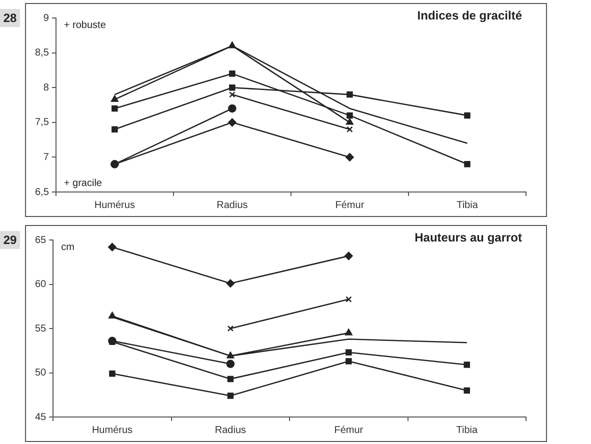 Image resolution: width=591 pixels, height=444 pixels. What do you see at coordinates (468, 237) in the screenshot?
I see `chart-title: Hauteurs au garrot` at bounding box center [468, 237].